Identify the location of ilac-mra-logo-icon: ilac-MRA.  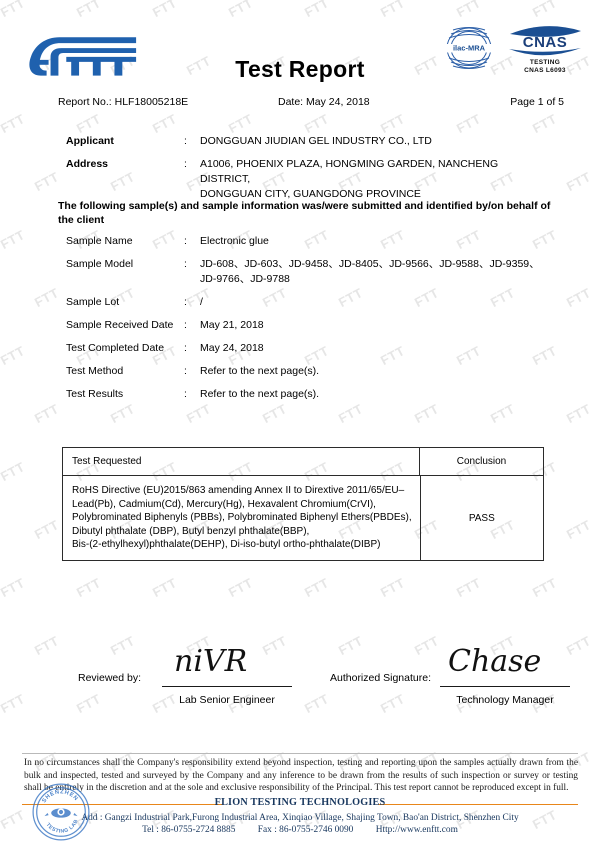
(469, 48).